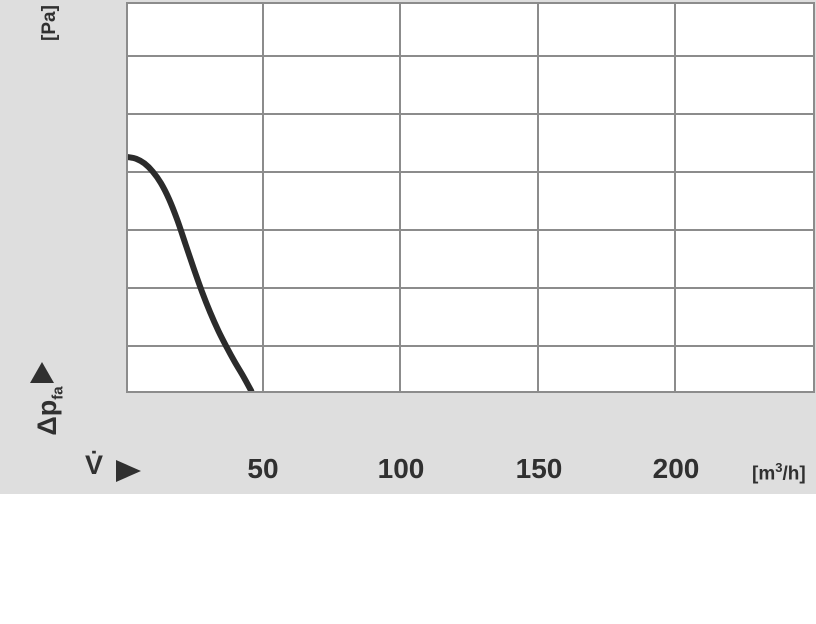 The image size is (816, 624). I want to click on y-axis-title-main: Δp, so click(47, 417).